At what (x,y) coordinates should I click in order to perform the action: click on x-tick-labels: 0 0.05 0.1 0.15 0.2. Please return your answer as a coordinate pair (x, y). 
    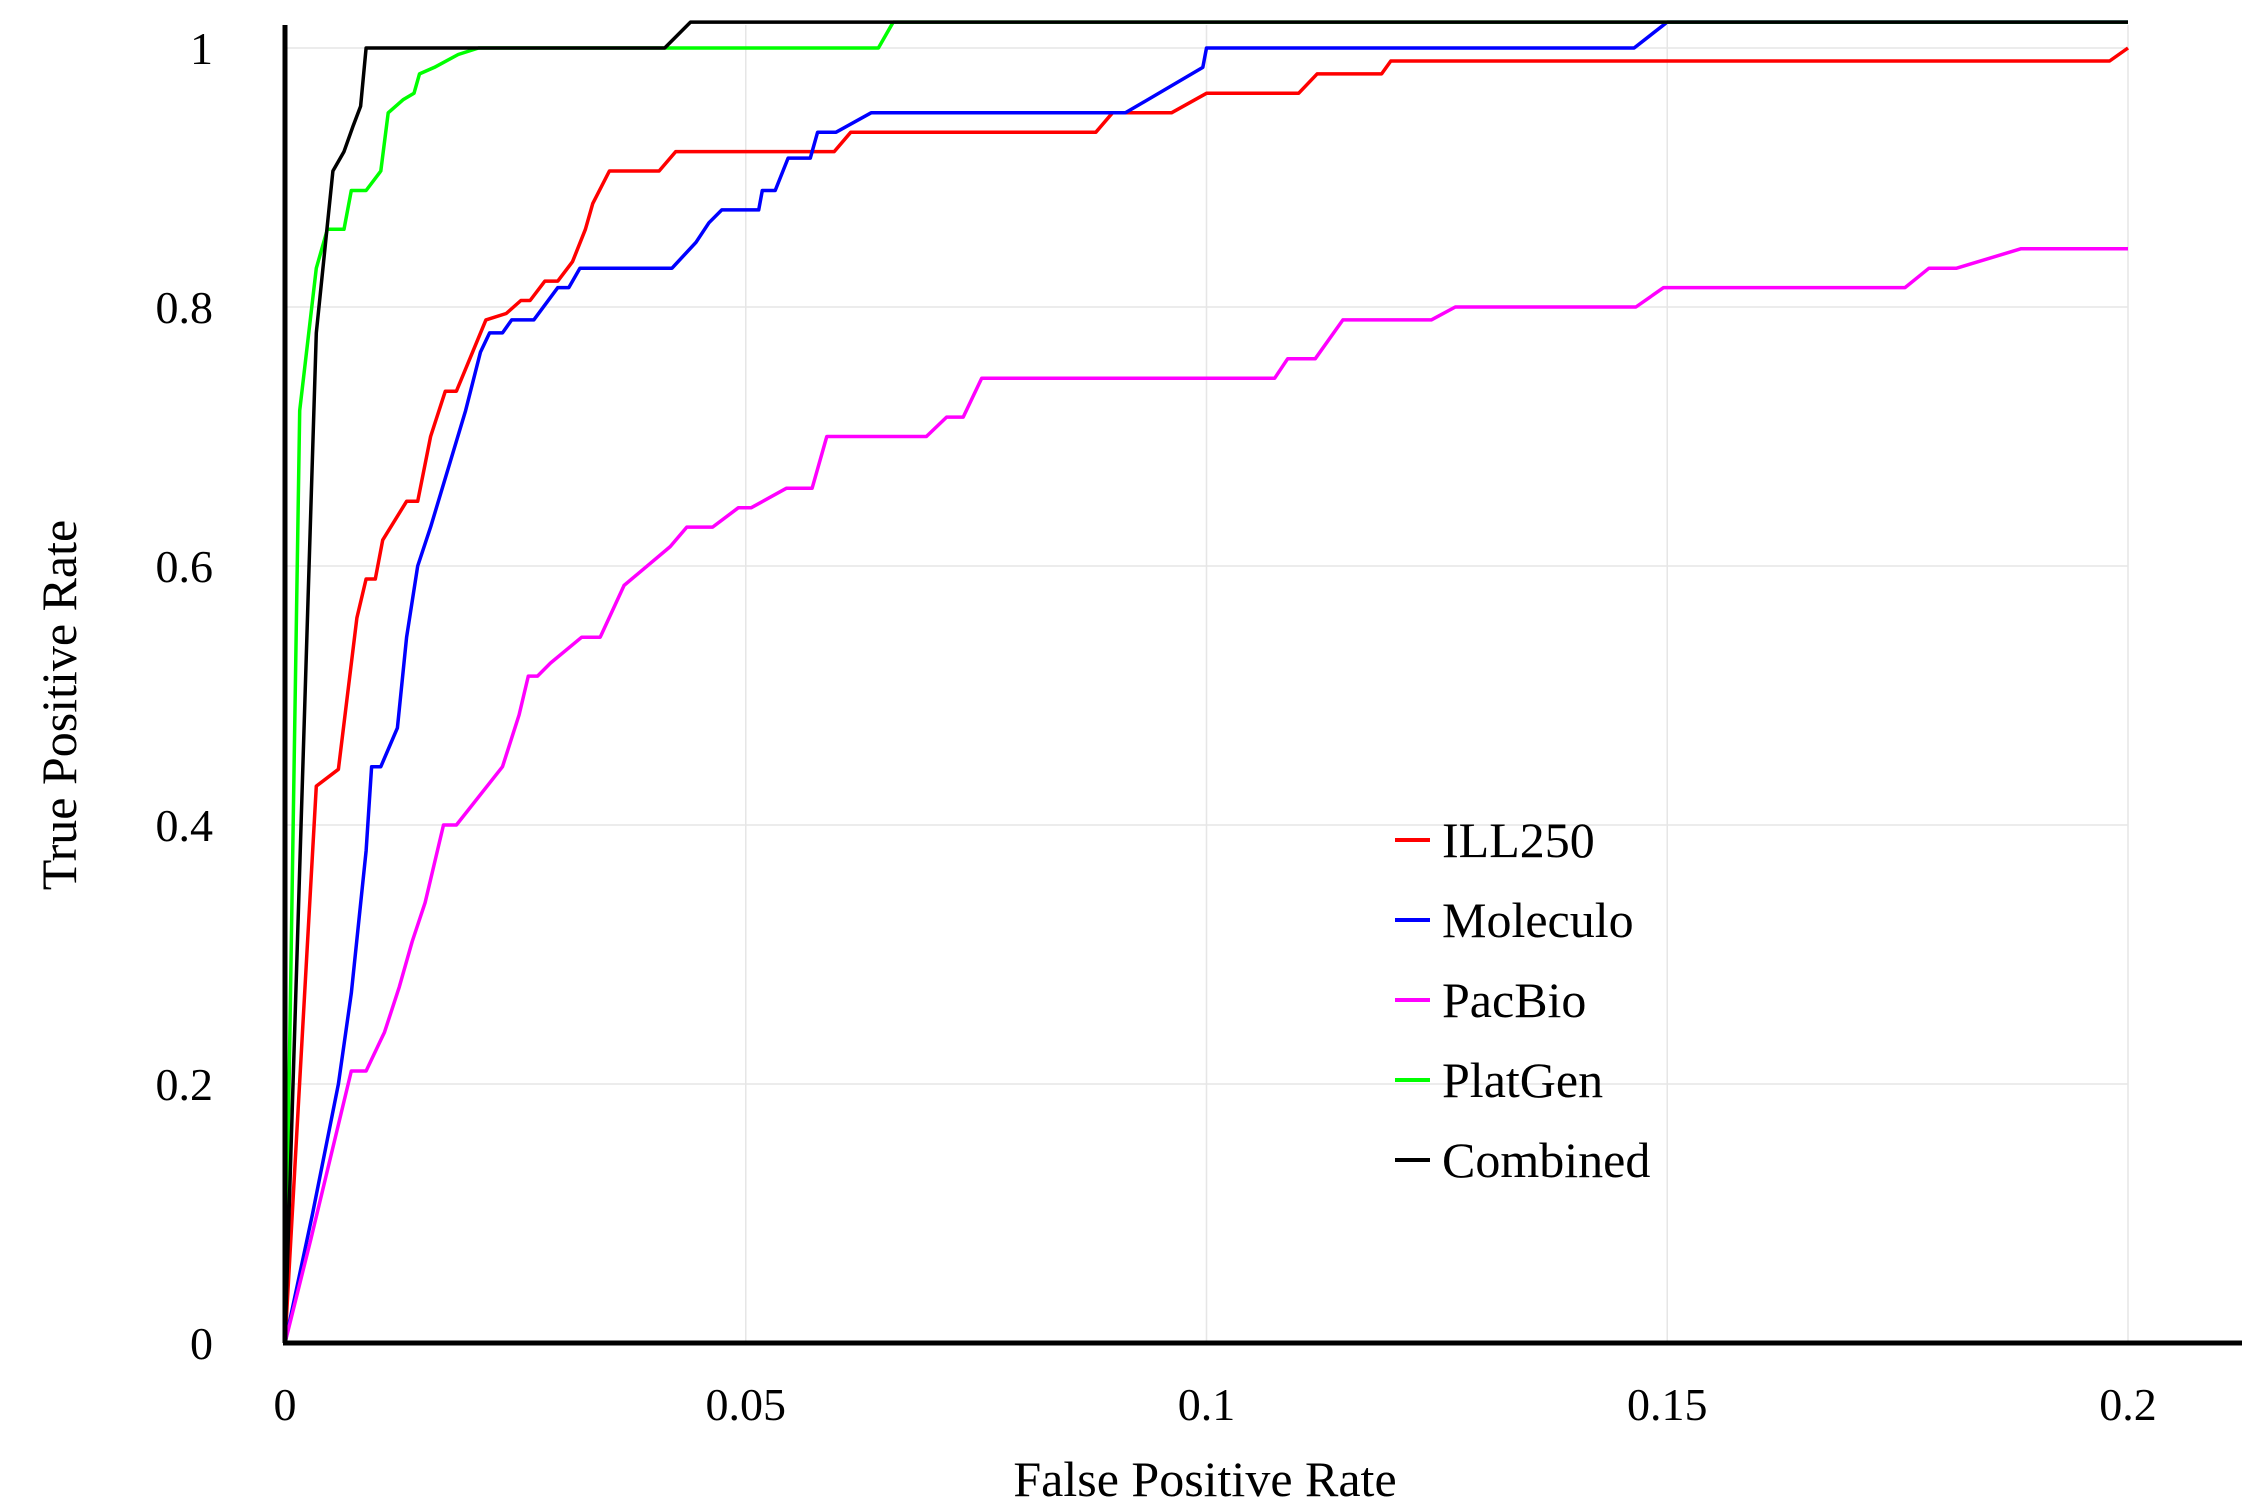
    Looking at the image, I should click on (1215, 1404).